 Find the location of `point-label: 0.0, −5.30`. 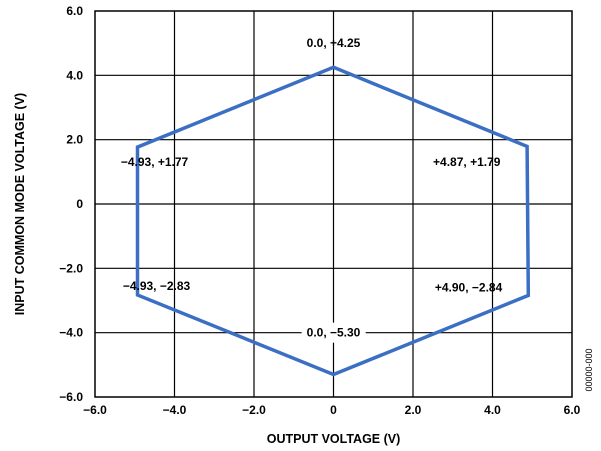

point-label: 0.0, −5.30 is located at coordinates (334, 333).